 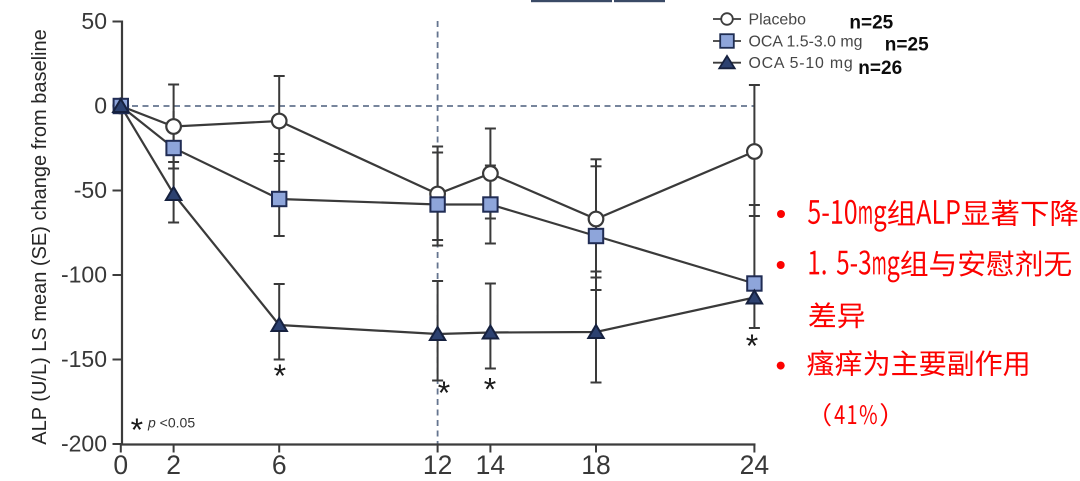 I want to click on svg-text: 50, so click(x=94, y=21).